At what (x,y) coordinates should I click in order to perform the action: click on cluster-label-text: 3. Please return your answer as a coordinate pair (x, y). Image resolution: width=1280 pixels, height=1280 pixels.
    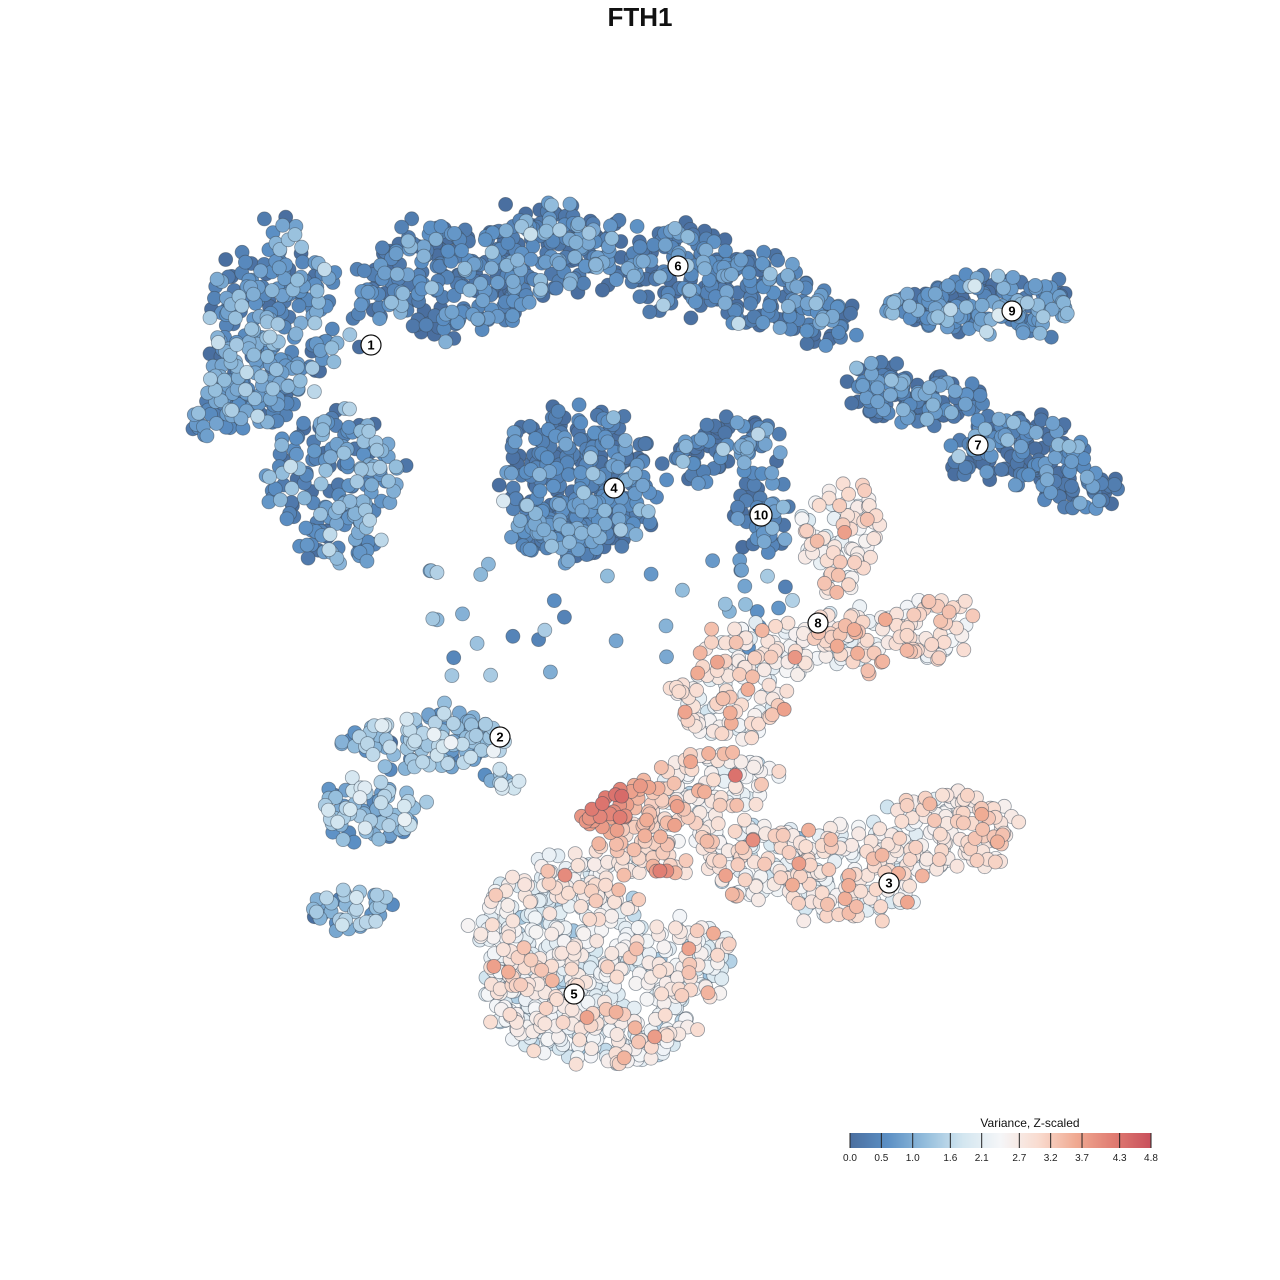
    Looking at the image, I should click on (888, 883).